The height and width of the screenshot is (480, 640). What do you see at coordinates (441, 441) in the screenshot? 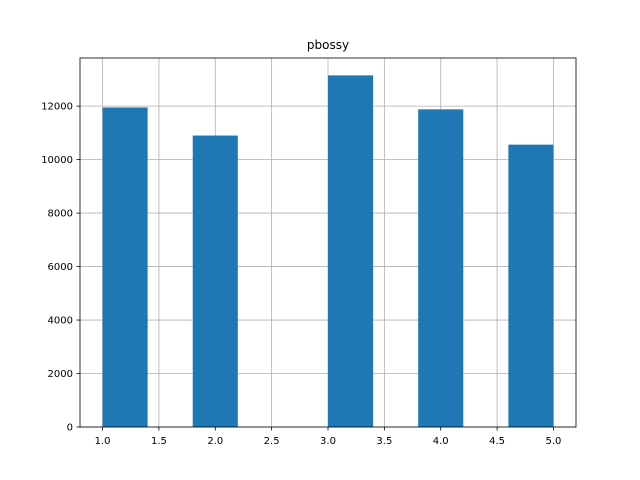
I see `x-tick-label: 4.0` at bounding box center [441, 441].